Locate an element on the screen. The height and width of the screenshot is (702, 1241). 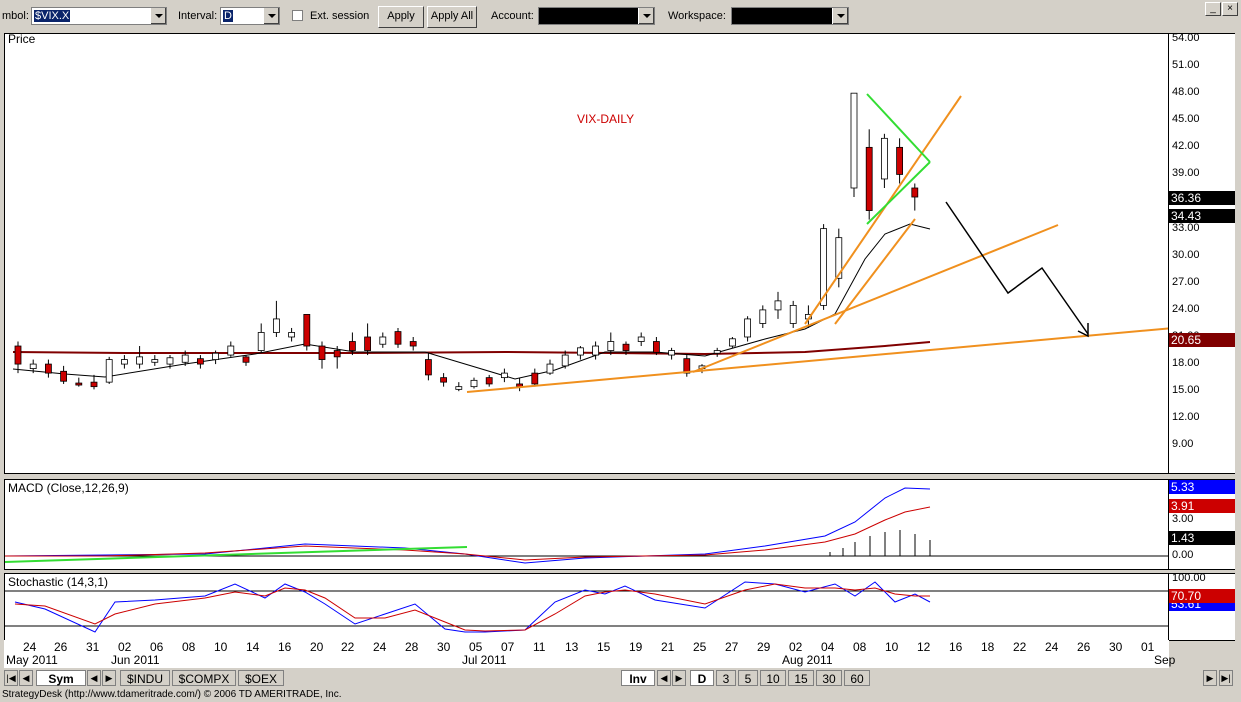
account-combo is located at coordinates (596, 16).